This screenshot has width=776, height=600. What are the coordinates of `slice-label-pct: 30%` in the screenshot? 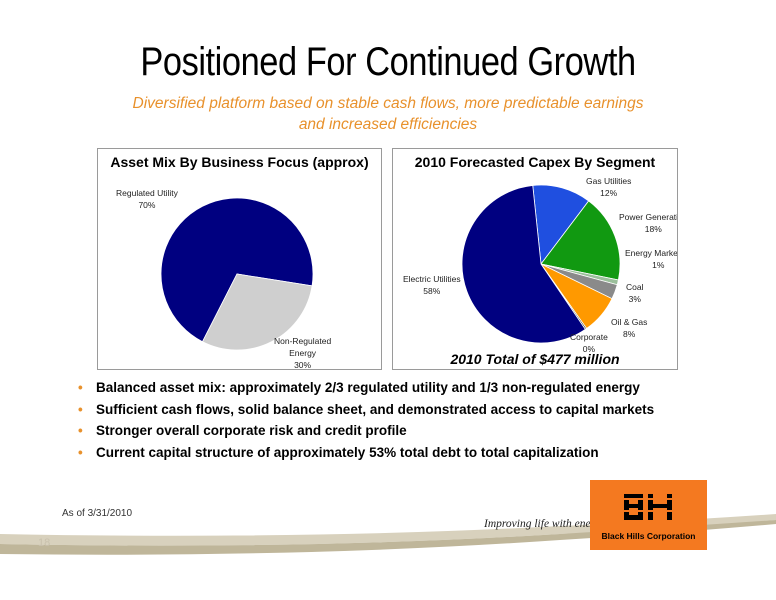 It's located at (303, 365).